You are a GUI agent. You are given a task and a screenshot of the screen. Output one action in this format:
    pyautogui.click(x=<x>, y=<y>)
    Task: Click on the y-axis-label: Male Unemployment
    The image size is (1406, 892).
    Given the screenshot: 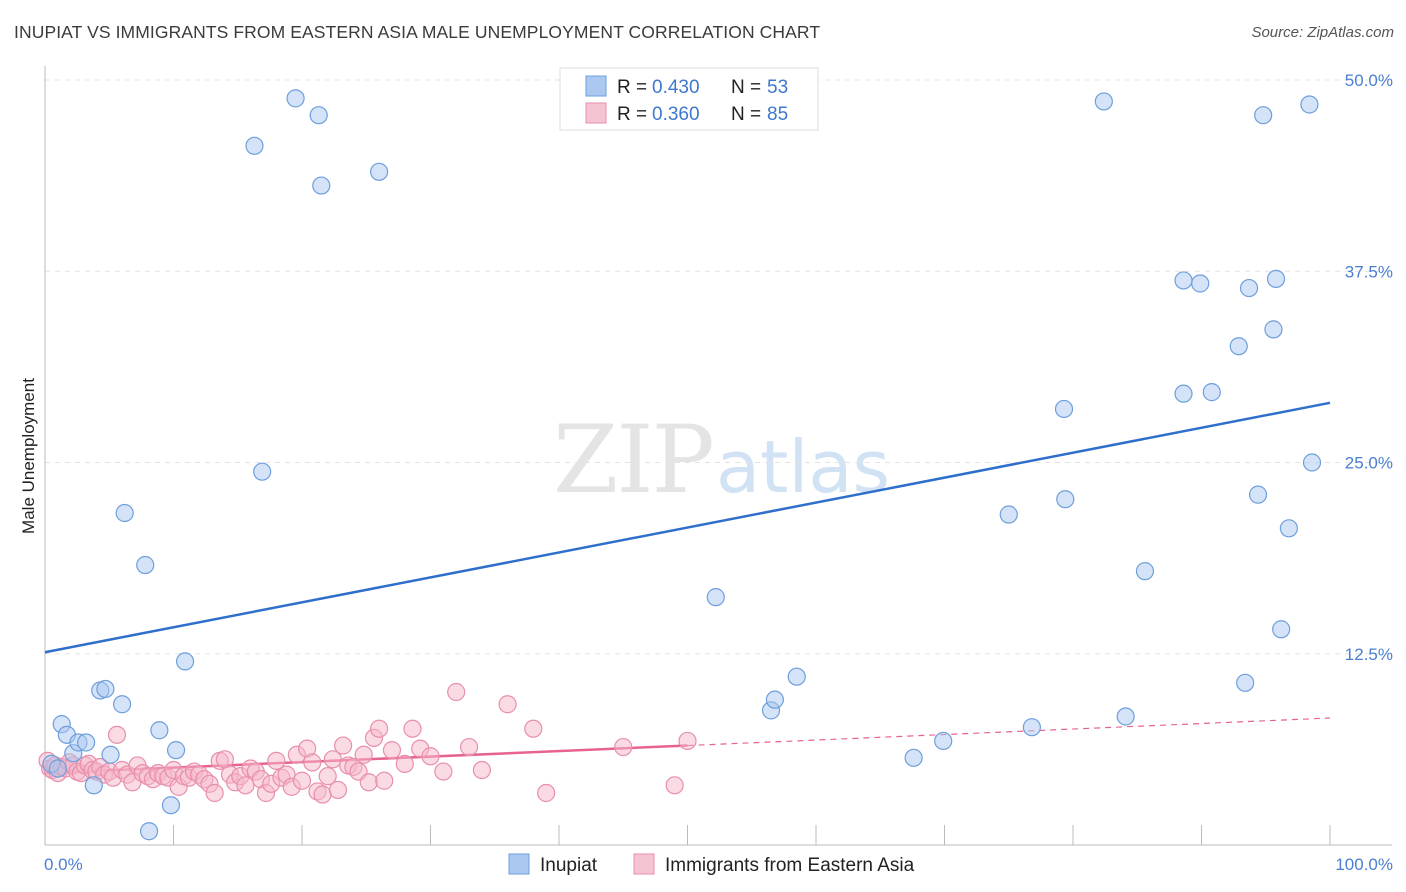 What is the action you would take?
    pyautogui.click(x=28, y=456)
    